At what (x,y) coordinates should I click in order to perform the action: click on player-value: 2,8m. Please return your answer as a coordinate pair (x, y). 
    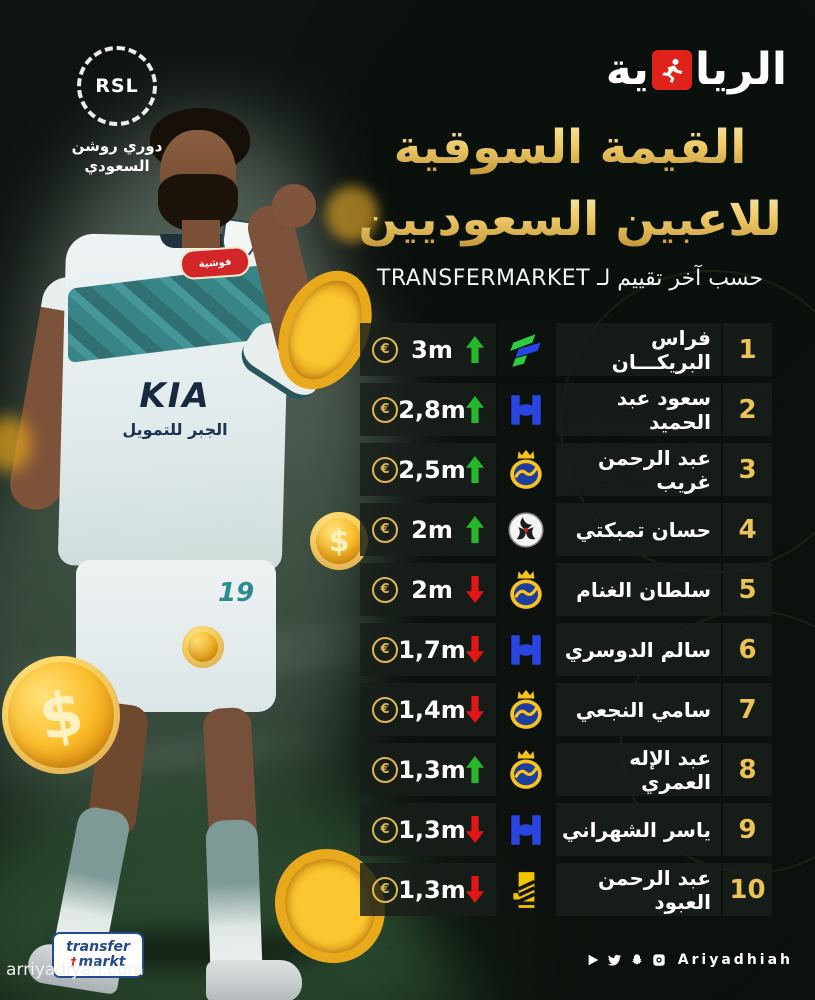
    Looking at the image, I should click on (432, 409).